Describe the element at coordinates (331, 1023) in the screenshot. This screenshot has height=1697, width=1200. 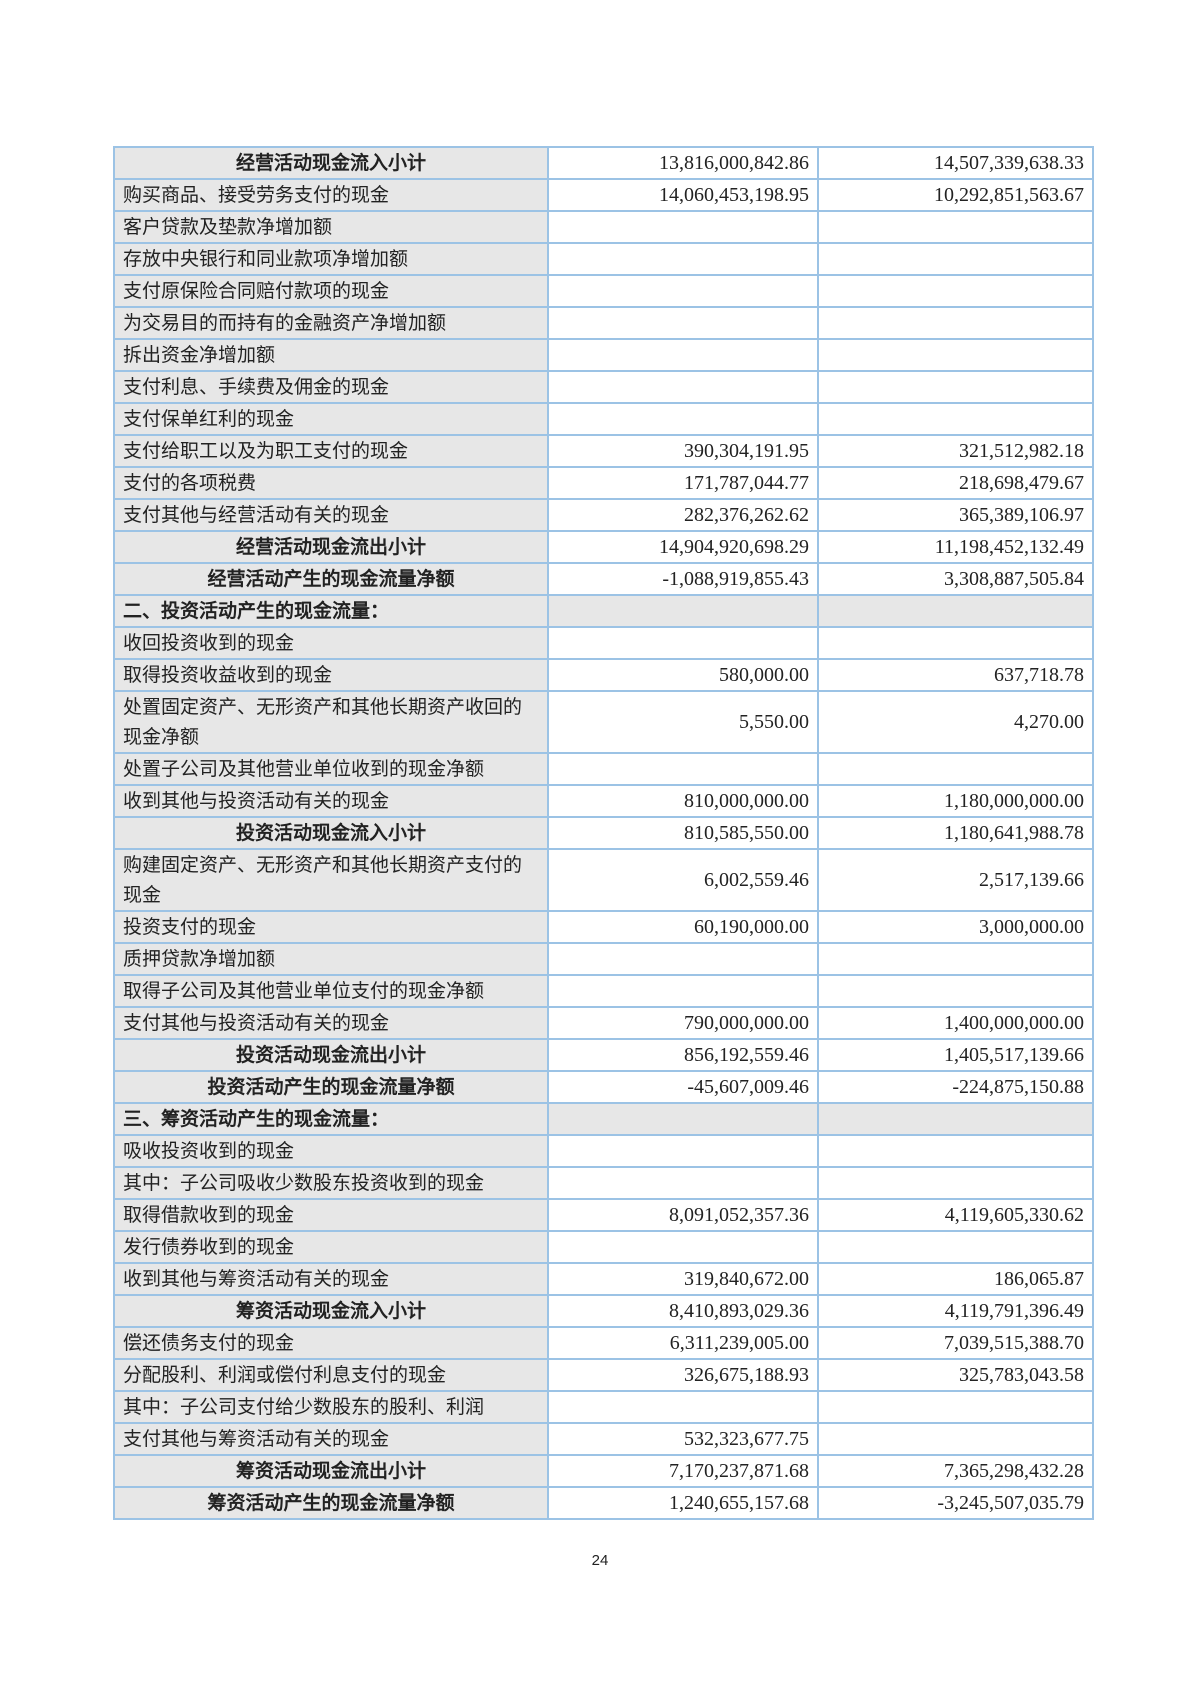
I see `row-label: 支付其他与投资活动有关的现金` at that location.